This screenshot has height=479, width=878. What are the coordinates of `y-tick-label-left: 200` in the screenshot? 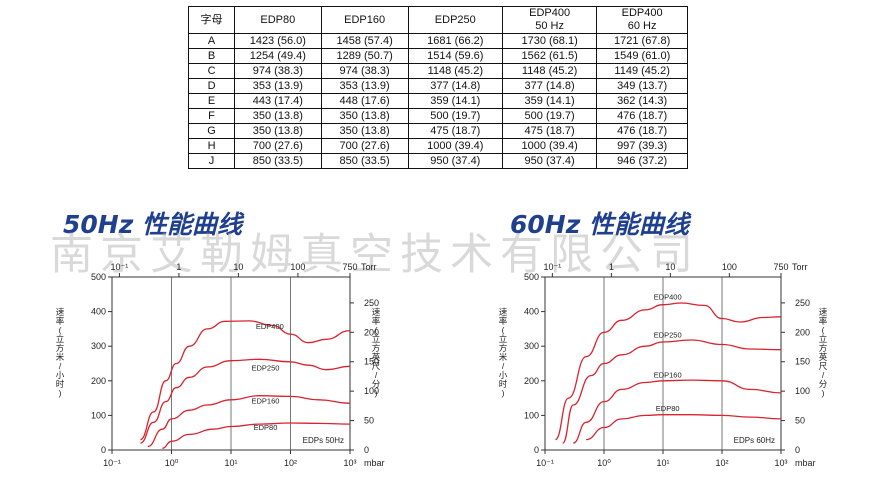 It's located at (98, 381).